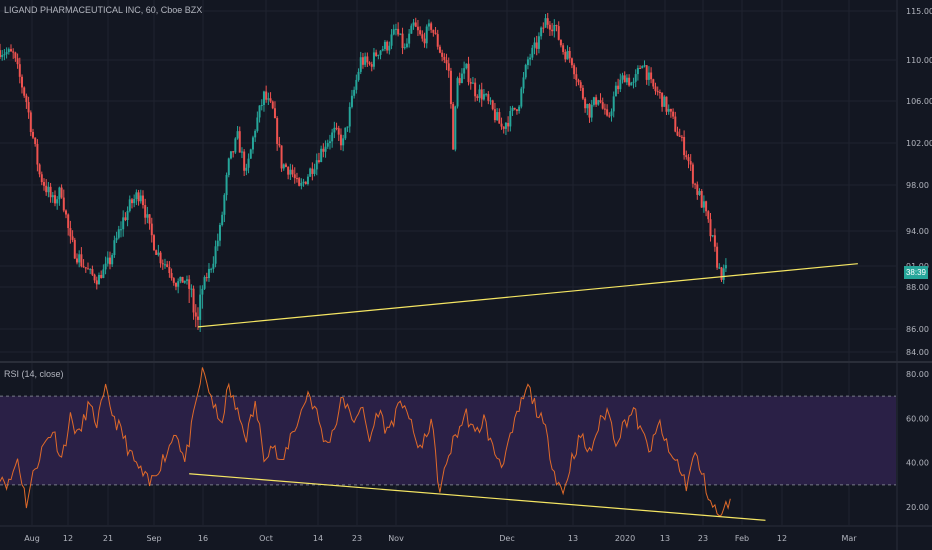 This screenshot has height=550, width=932. I want to click on rsi-indicator-title: RSI (14, close), so click(34, 374).